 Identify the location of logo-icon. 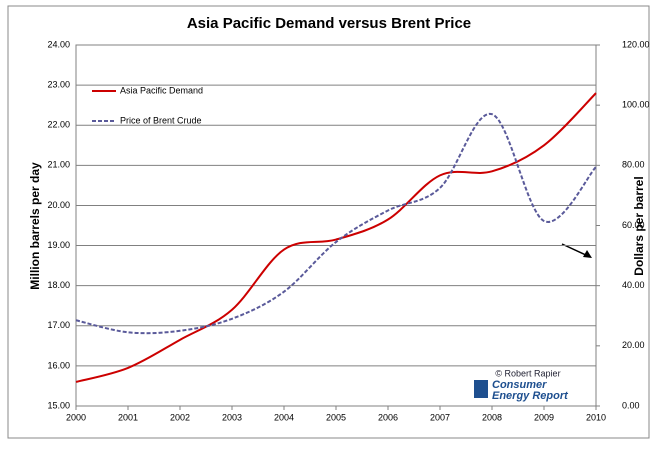
(481, 389).